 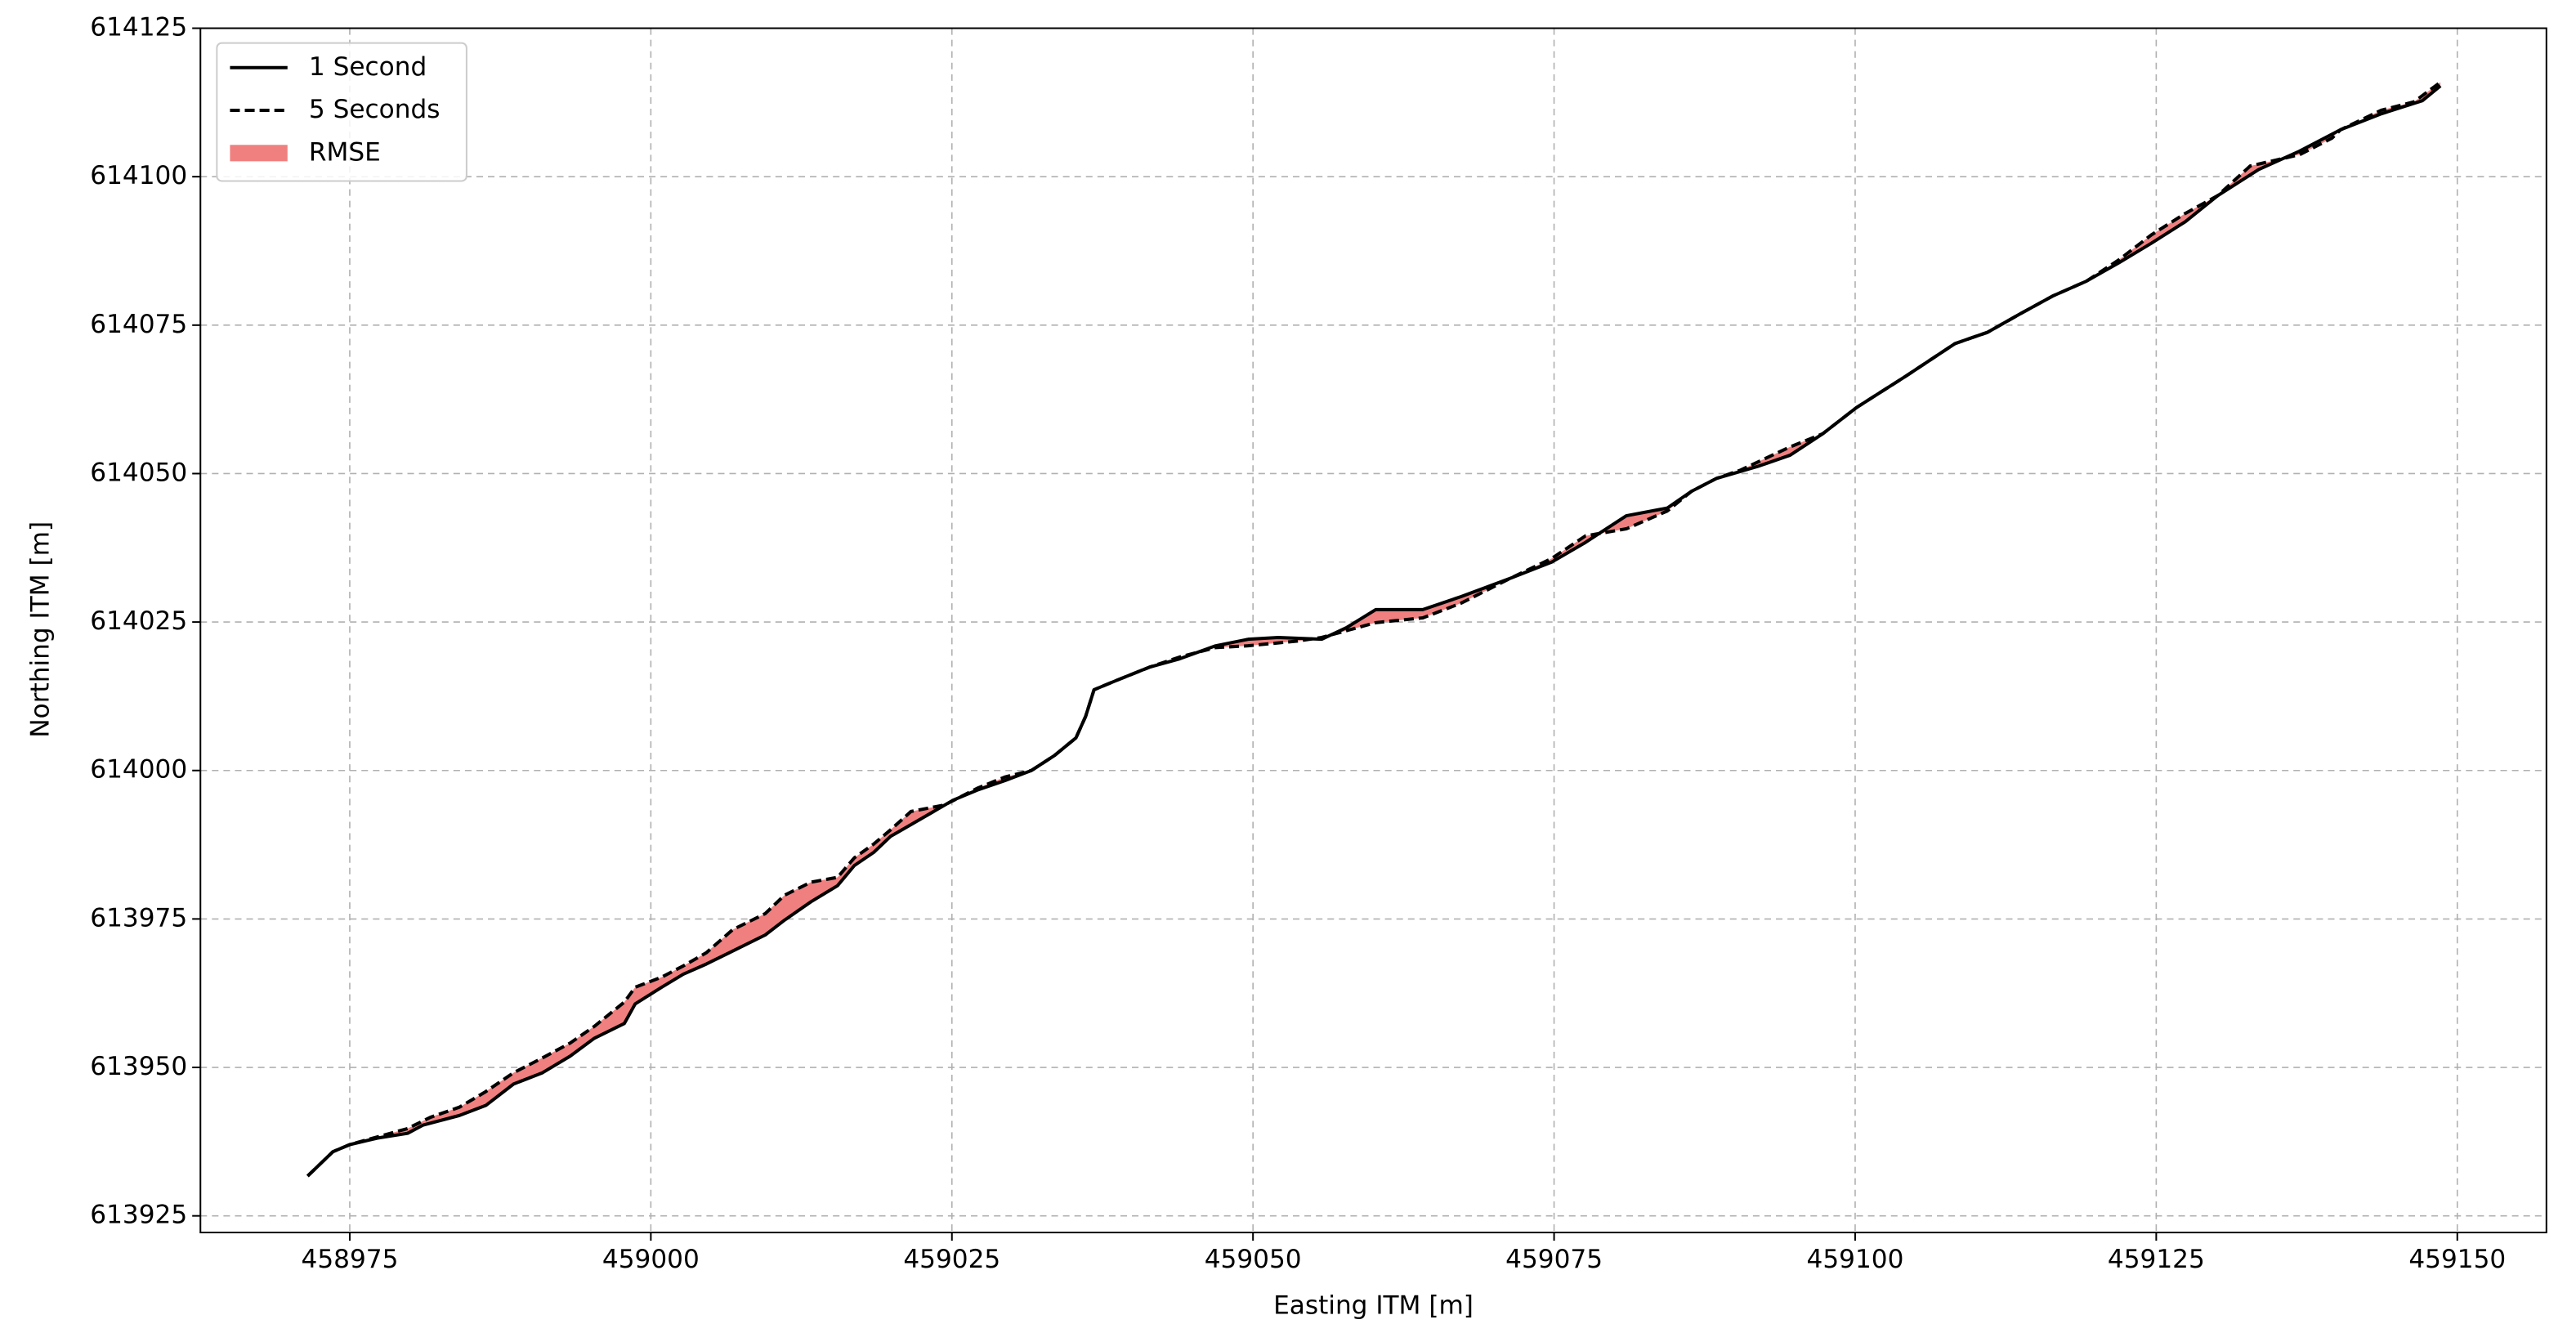 I want to click on y-tick-label: 613950, so click(x=138, y=1066).